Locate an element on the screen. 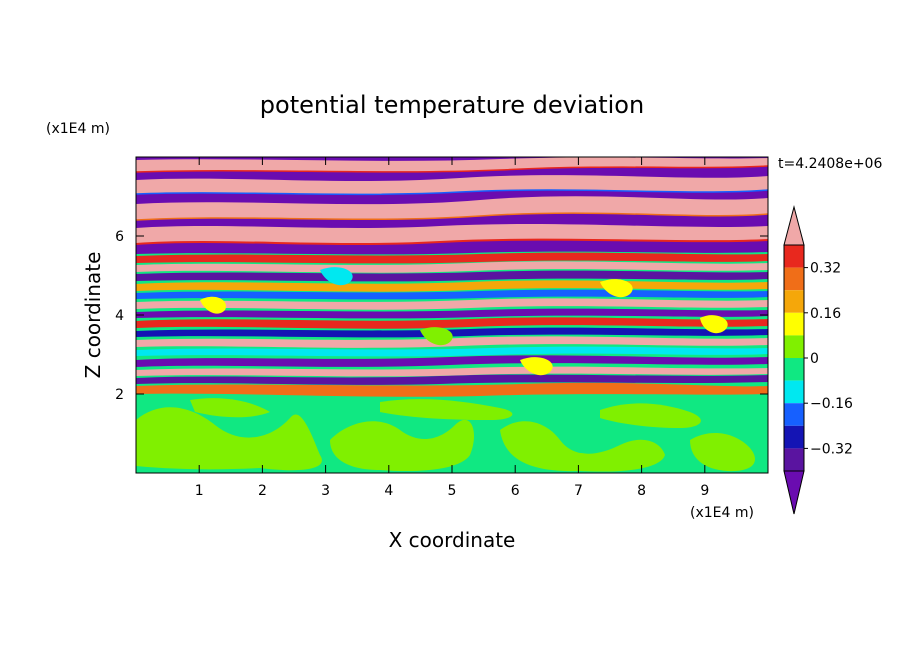 The image size is (904, 654). colorbar-extend-bottom is located at coordinates (794, 492).